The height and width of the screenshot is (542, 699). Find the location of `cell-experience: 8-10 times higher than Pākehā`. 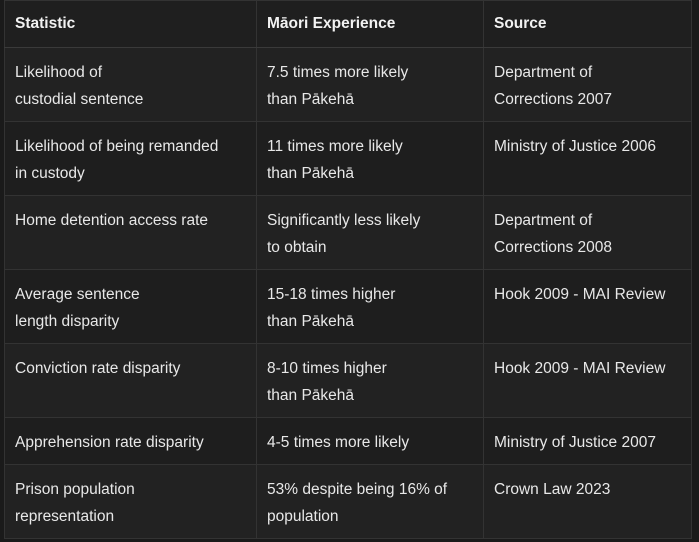

cell-experience: 8-10 times higher than Pākehā is located at coordinates (370, 380).